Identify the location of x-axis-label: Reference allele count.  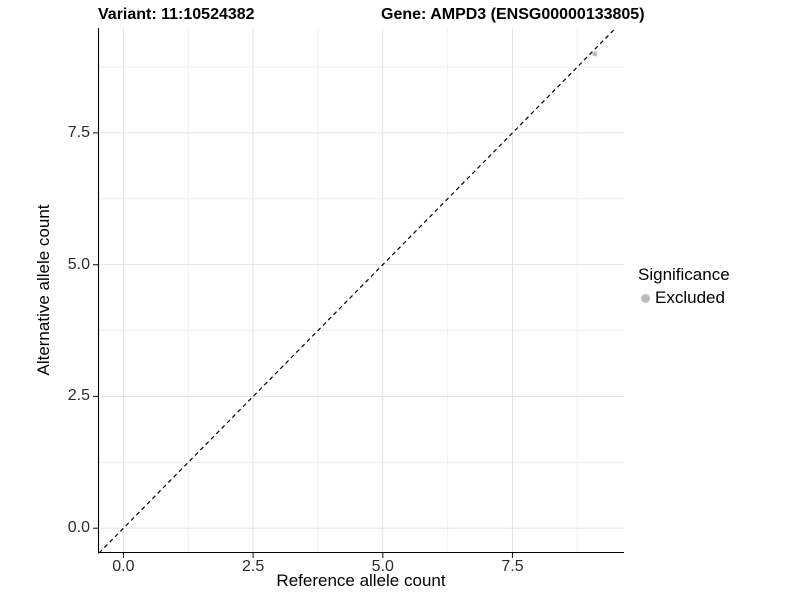
(361, 580).